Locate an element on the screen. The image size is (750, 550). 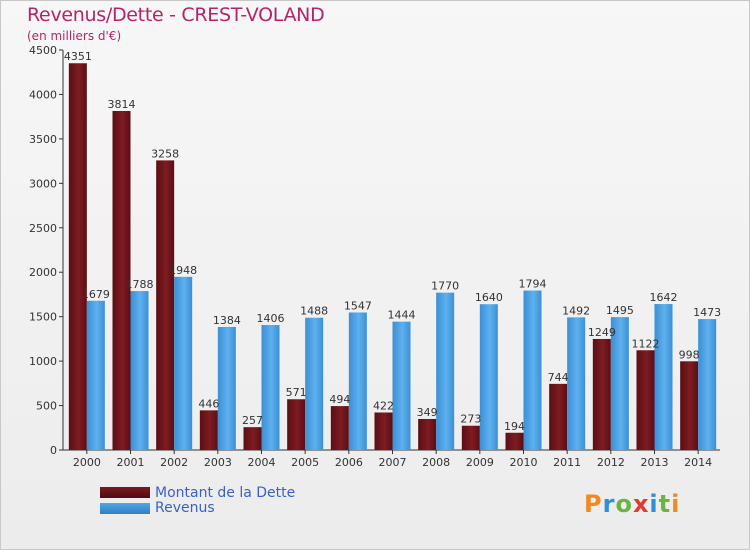
x-tick-label: 2001 is located at coordinates (131, 462).